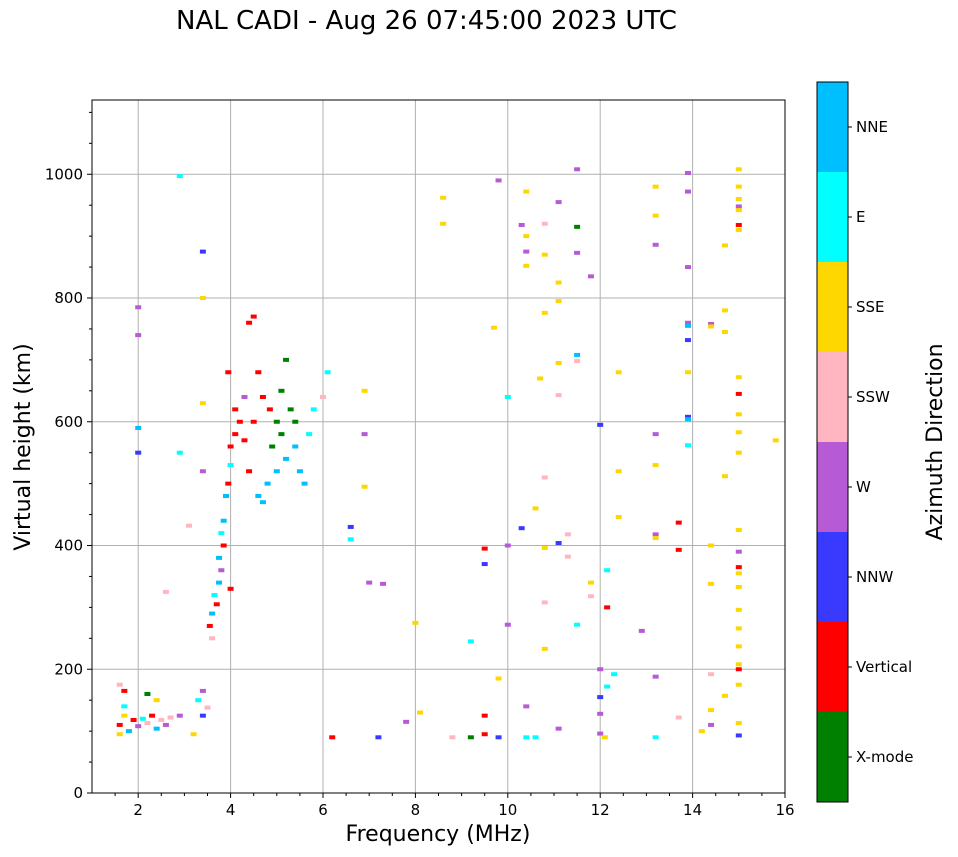 This screenshot has width=958, height=857. Describe the element at coordinates (68, 546) in the screenshot. I see `y-tick-label: 400` at that location.